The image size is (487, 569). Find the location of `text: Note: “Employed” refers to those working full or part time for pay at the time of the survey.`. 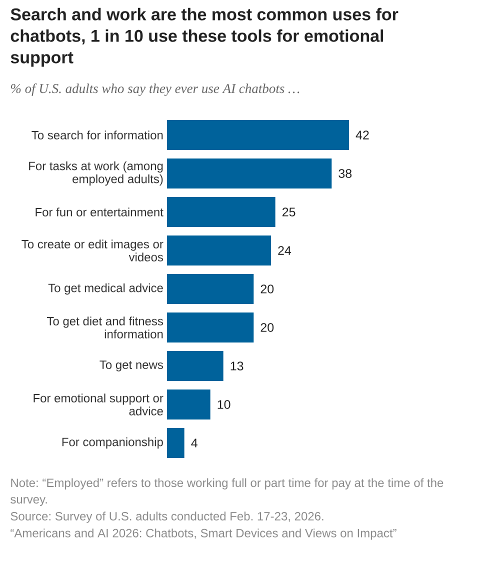

text: Note: “Employed” refers to those working full or part time for pay at the time of the survey. is located at coordinates (227, 492).